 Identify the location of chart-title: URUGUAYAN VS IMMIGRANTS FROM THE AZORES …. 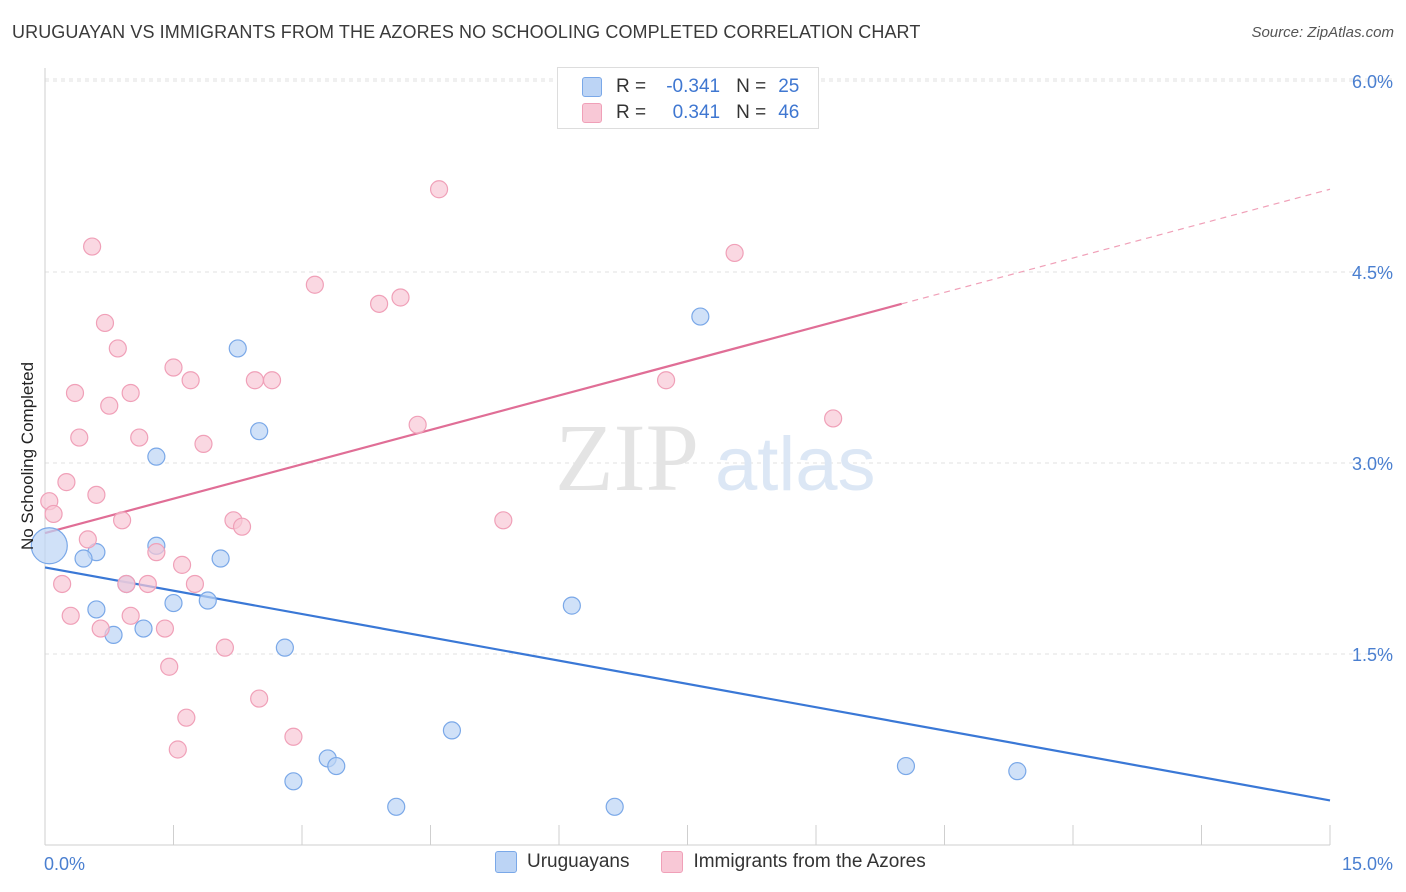
(466, 32).